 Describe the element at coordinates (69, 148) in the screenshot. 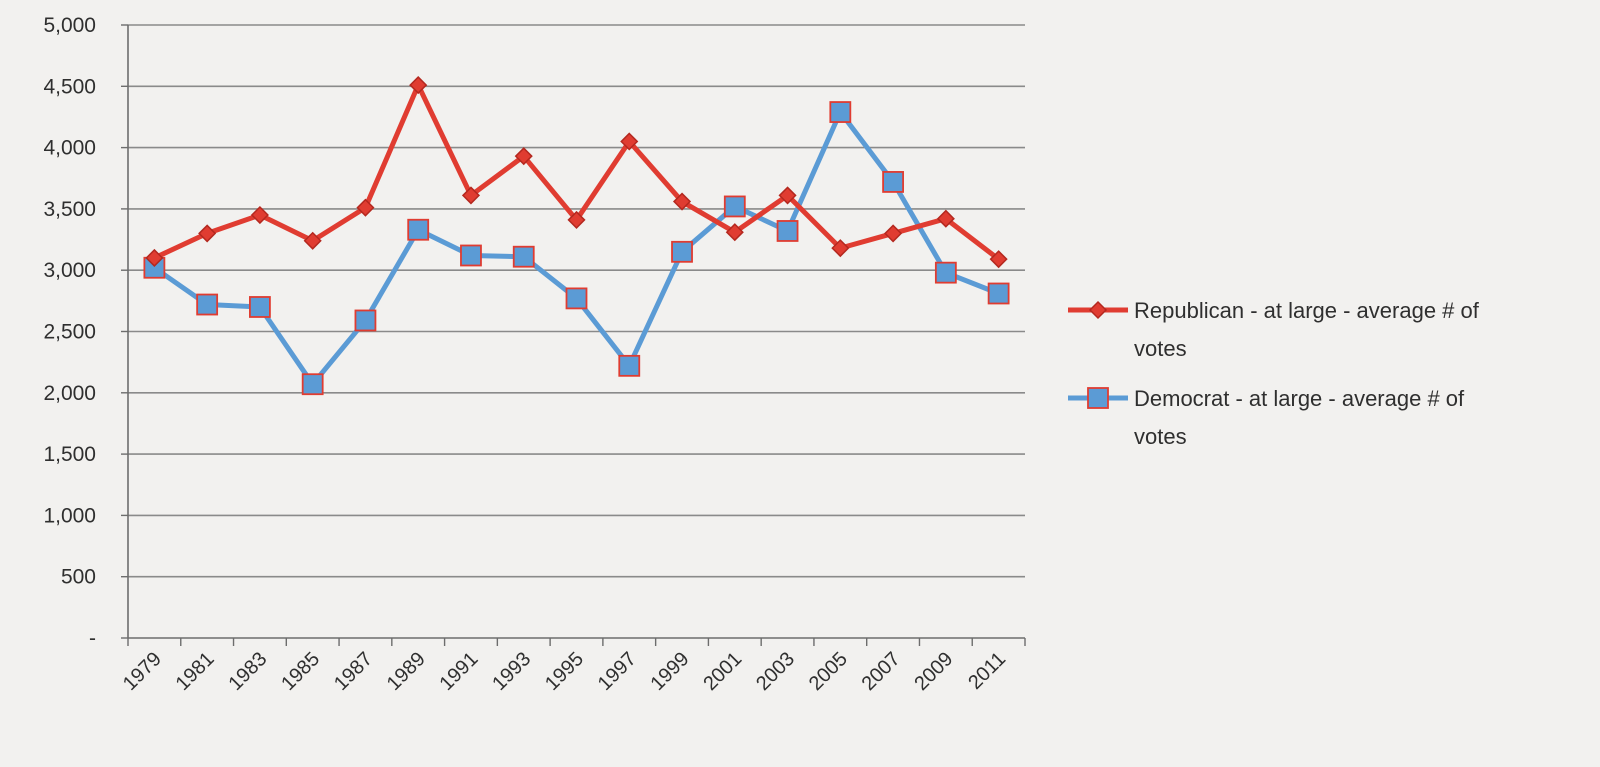

I see `y-tick-label: 4,000` at that location.